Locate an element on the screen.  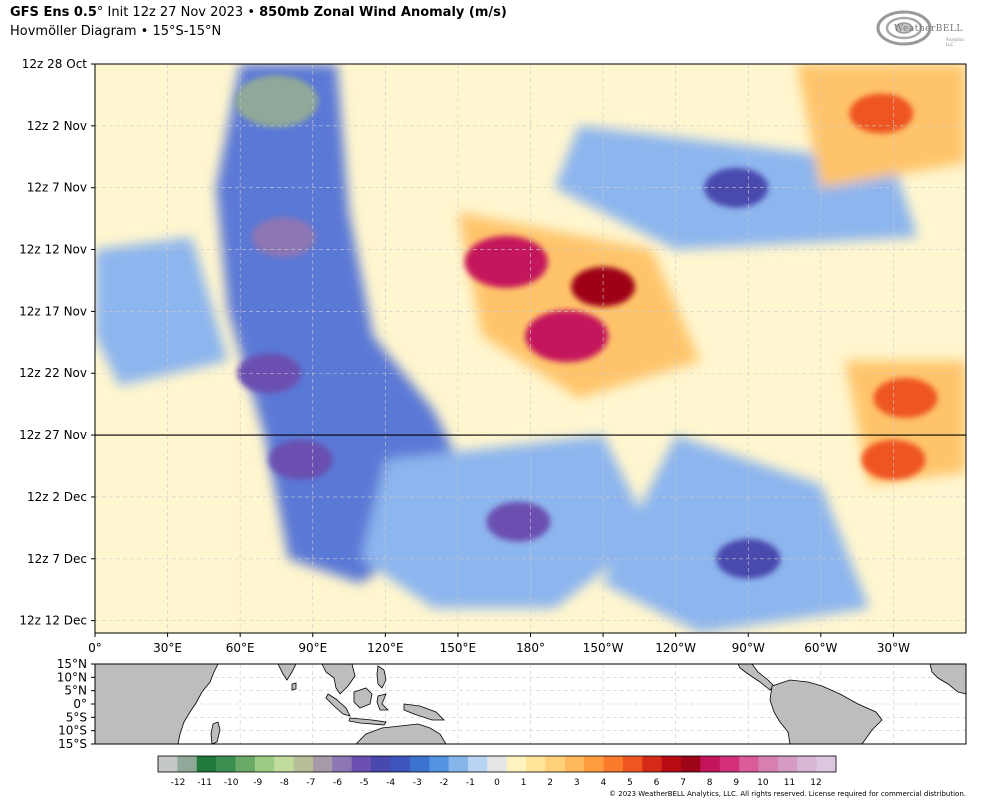
y-tick-label: 12z 17 Nov is located at coordinates (53, 311).